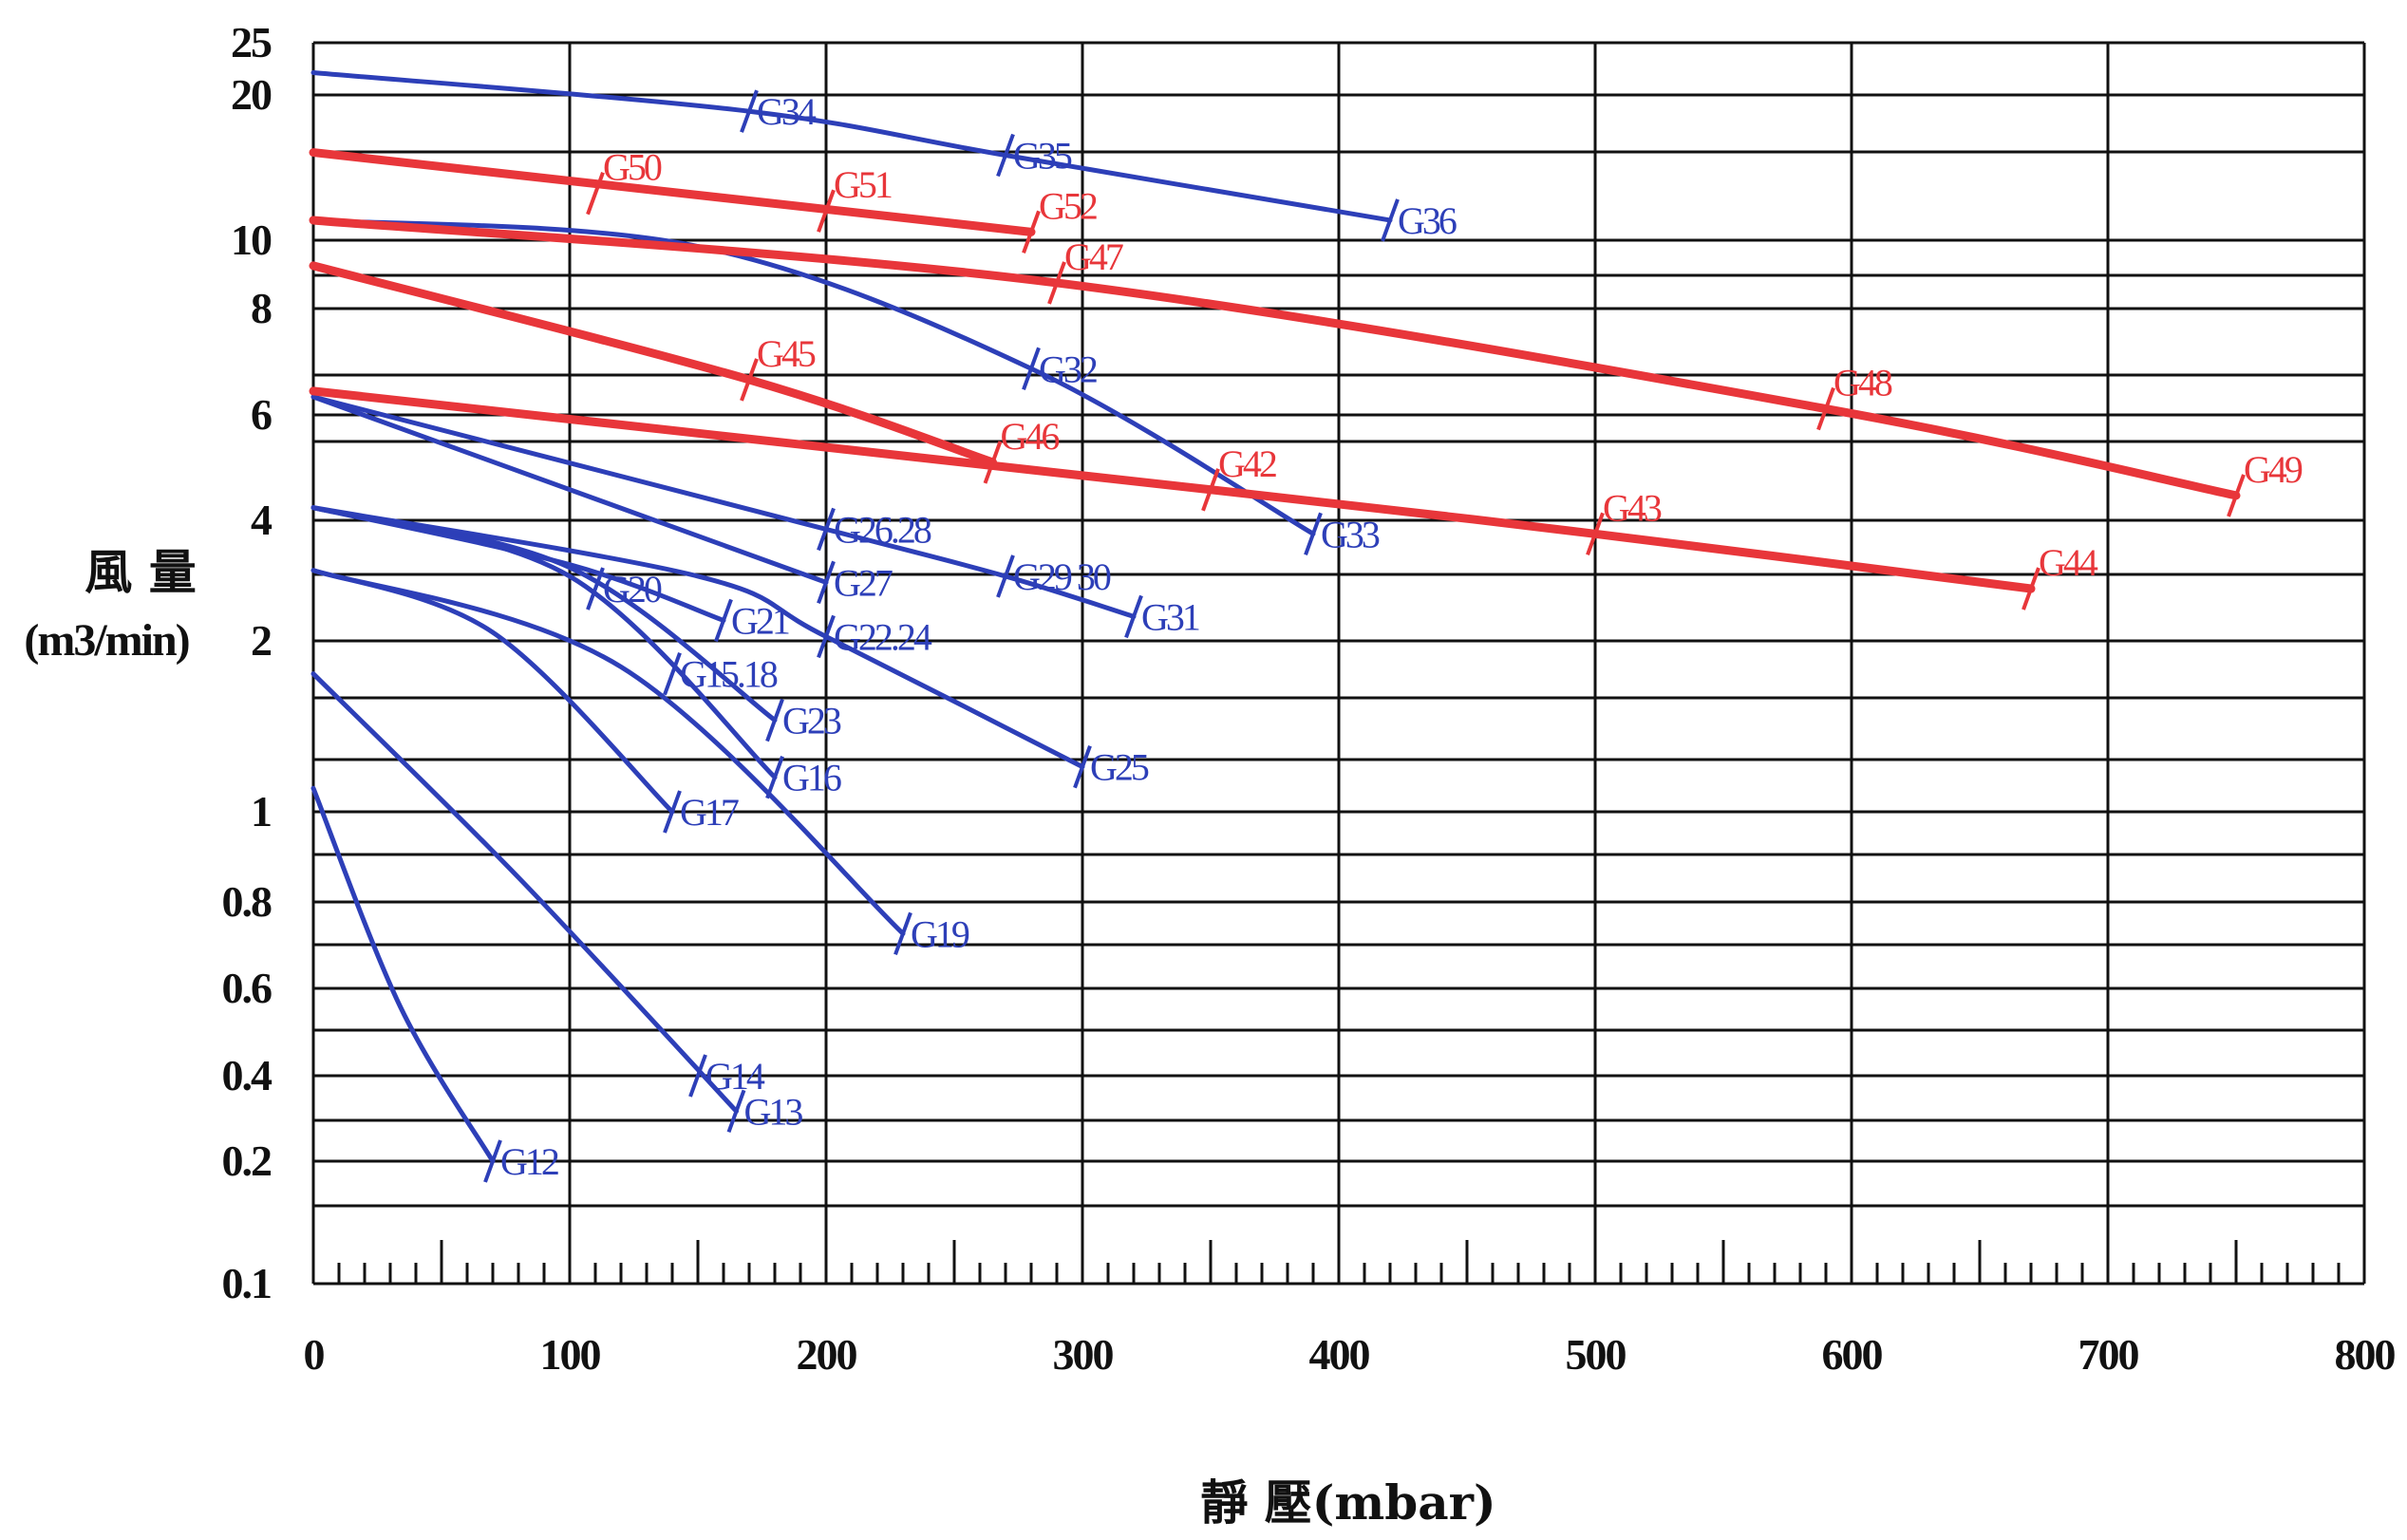  What do you see at coordinates (882, 529) in the screenshot?
I see `curve-label: G26.28` at bounding box center [882, 529].